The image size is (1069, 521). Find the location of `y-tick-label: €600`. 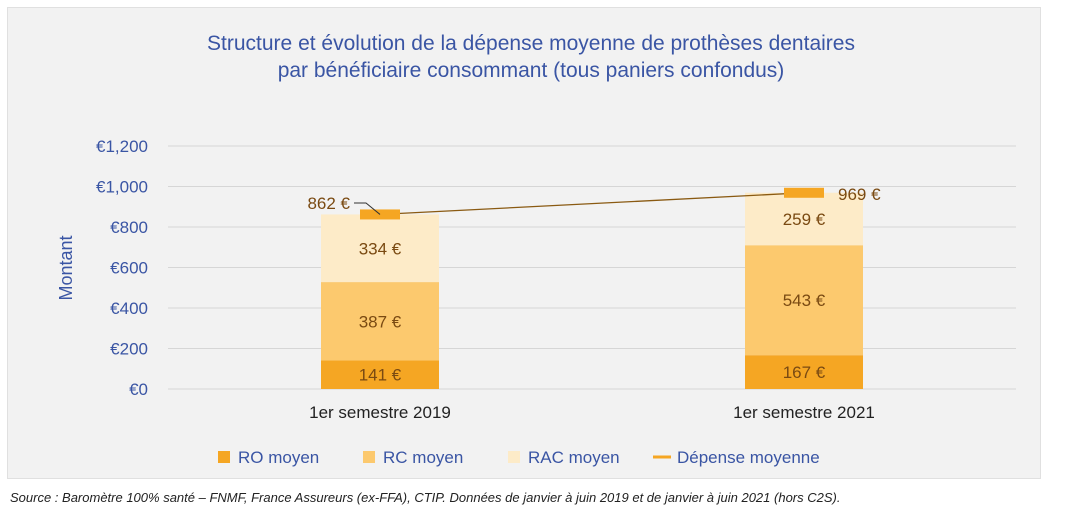

y-tick-label: €600 is located at coordinates (129, 268).